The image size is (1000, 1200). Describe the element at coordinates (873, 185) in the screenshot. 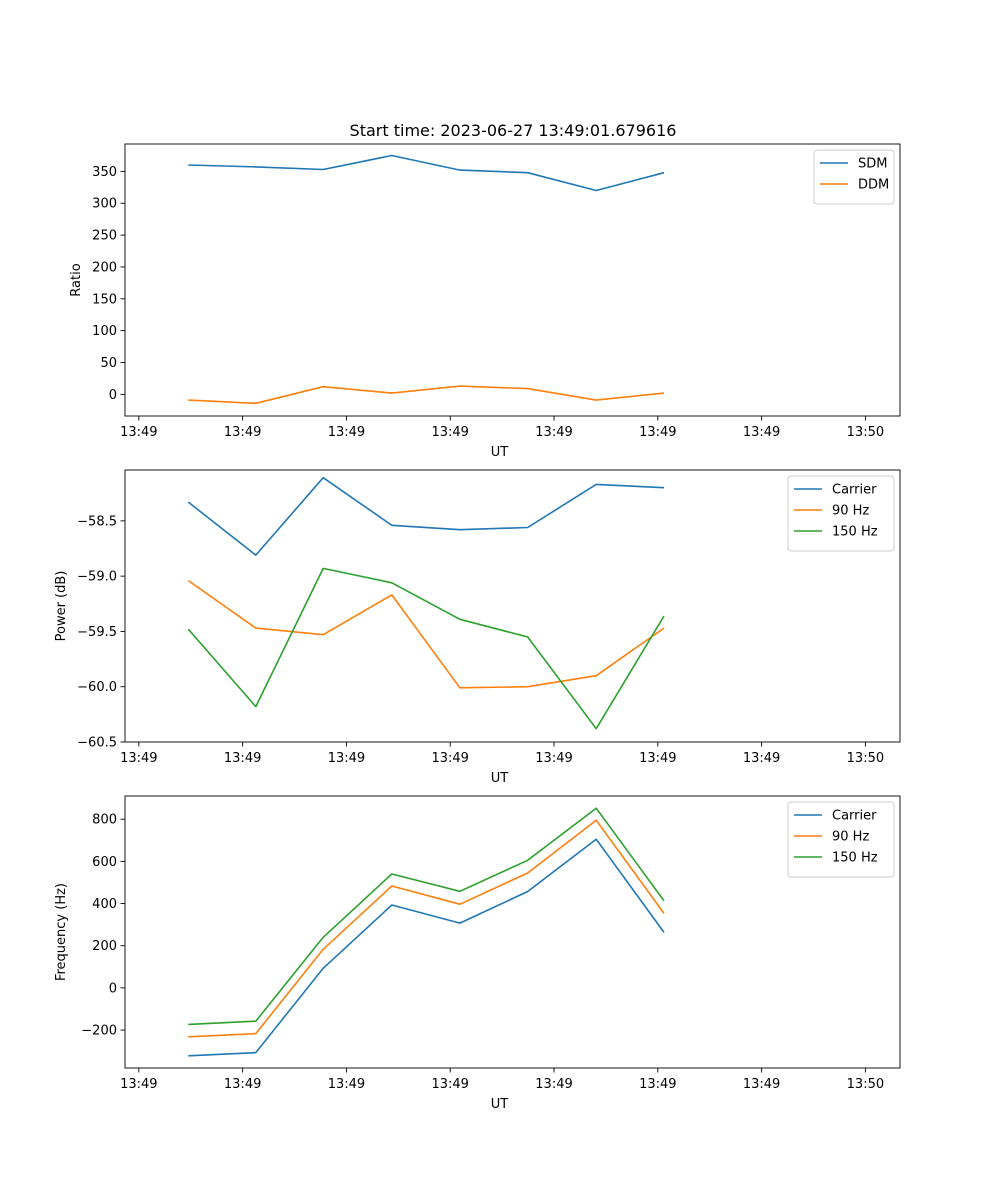

I see `legend-entry: DDM` at that location.